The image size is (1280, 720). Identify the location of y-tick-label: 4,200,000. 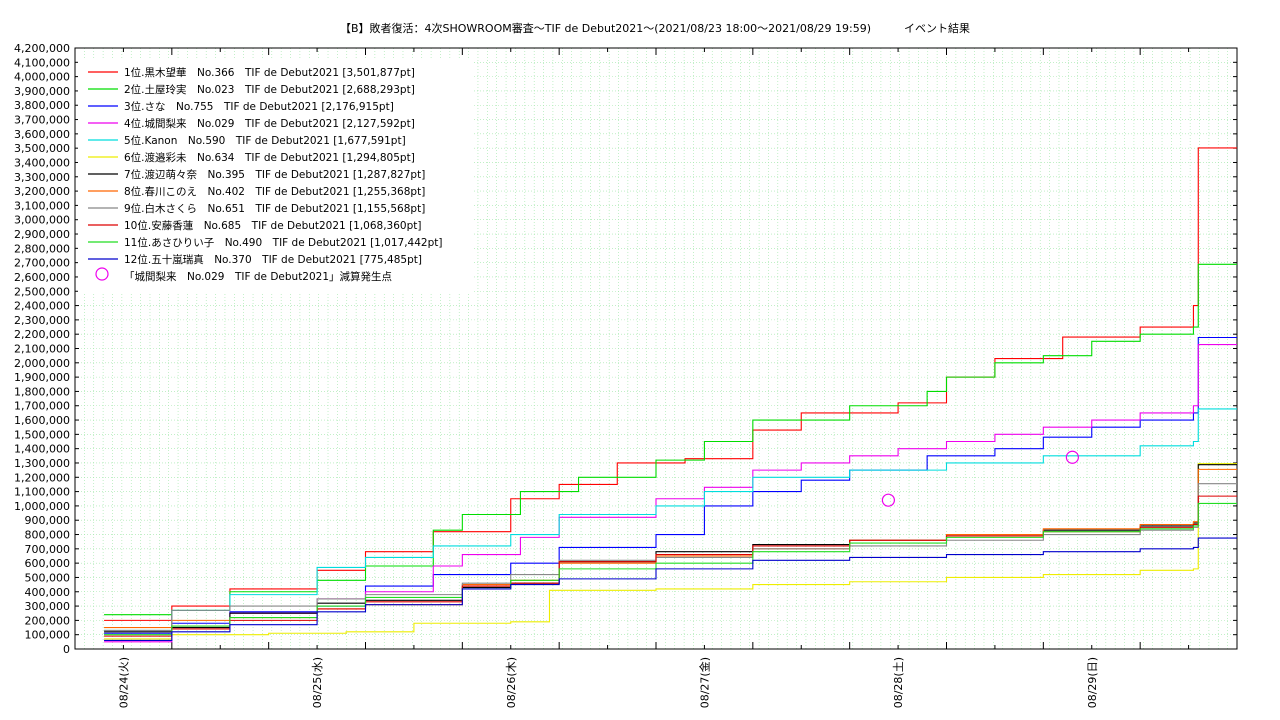
(42, 48).